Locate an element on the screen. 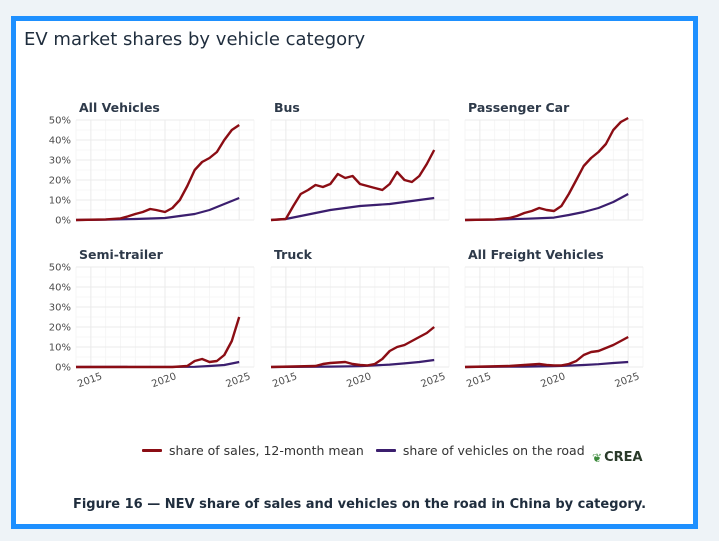 The width and height of the screenshot is (719, 541). panel-title: Passenger Car is located at coordinates (519, 107).